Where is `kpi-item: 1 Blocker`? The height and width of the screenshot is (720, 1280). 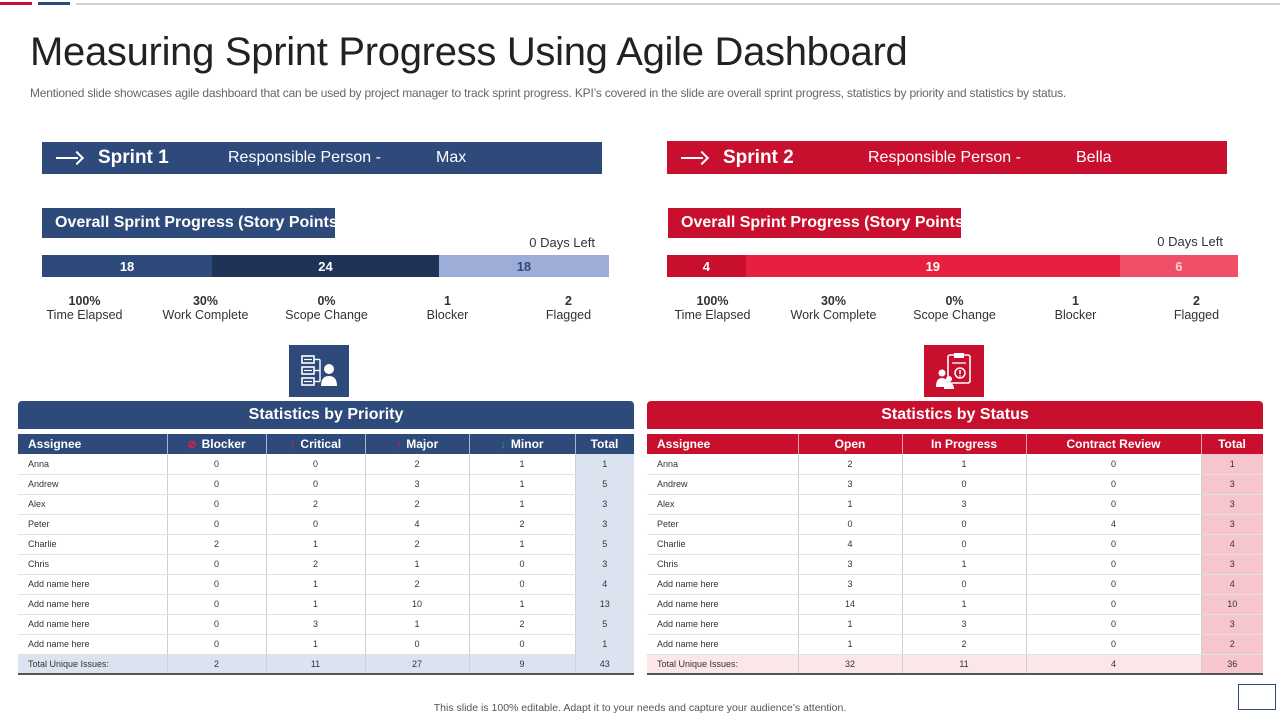
kpi-item: 1 Blocker is located at coordinates (447, 308).